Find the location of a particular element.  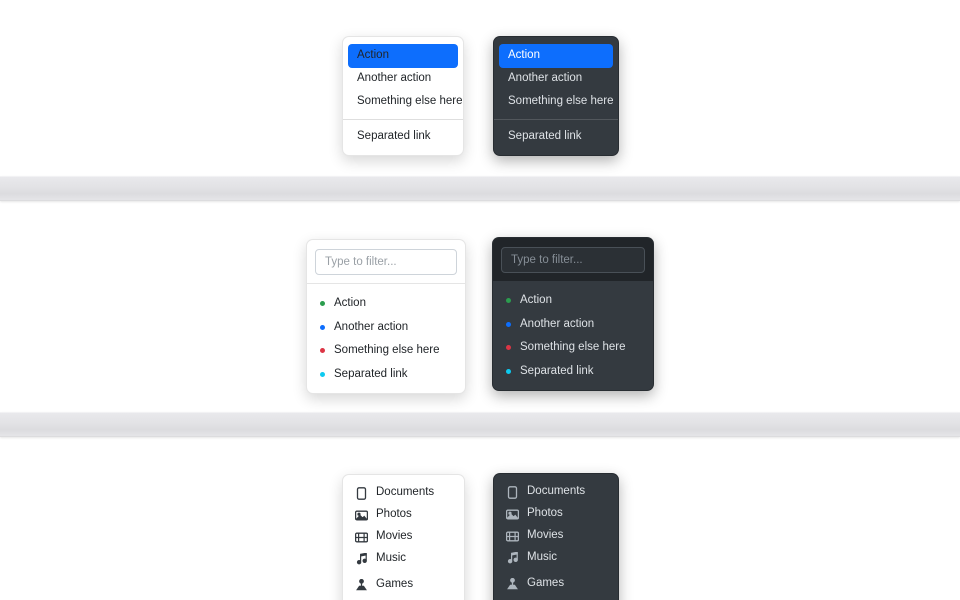

dropdown-menu-icons-light: Documents Photos Movies Music Games is located at coordinates (403, 537).